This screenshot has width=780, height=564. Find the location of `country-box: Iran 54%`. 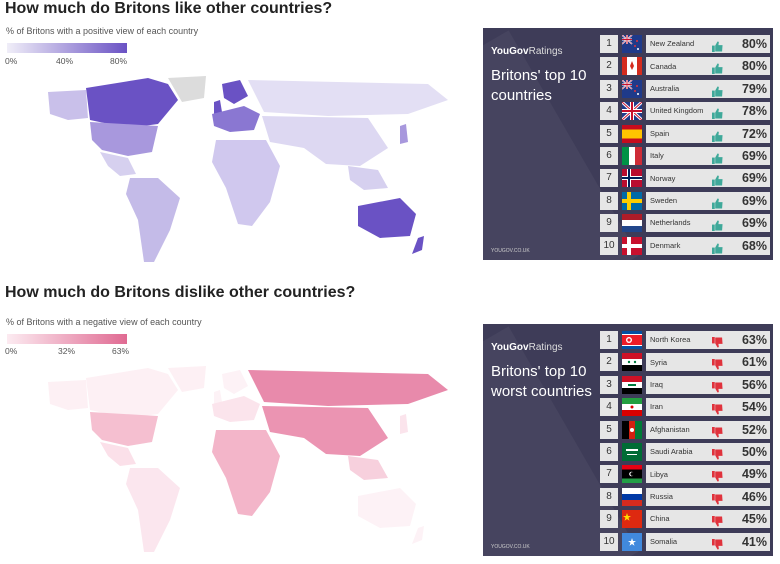

country-box: Iran 54% is located at coordinates (708, 407).